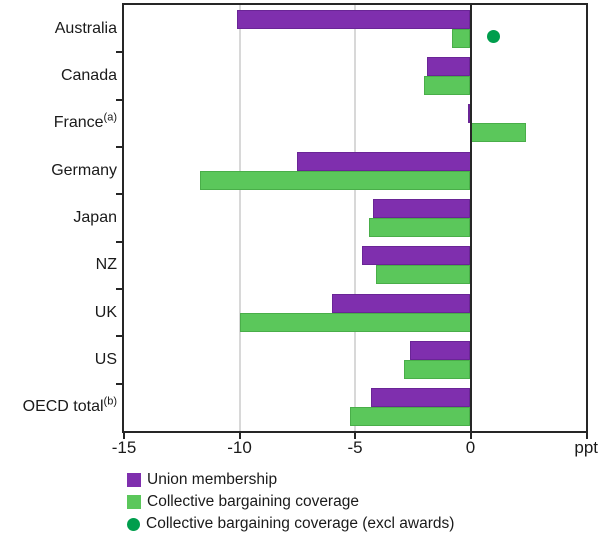 Image resolution: width=600 pixels, height=535 pixels. Describe the element at coordinates (88, 75) in the screenshot. I see `category-label-canada: Canada` at that location.